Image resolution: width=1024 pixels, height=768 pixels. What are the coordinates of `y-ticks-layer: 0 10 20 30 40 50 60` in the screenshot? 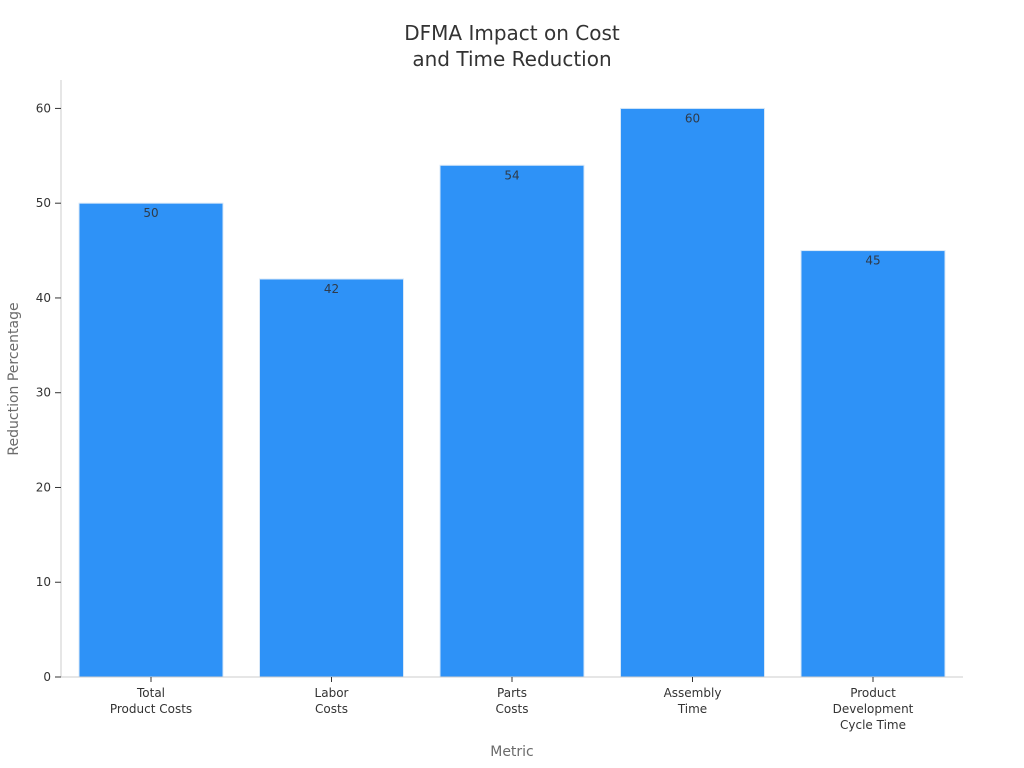 It's located at (48, 392).